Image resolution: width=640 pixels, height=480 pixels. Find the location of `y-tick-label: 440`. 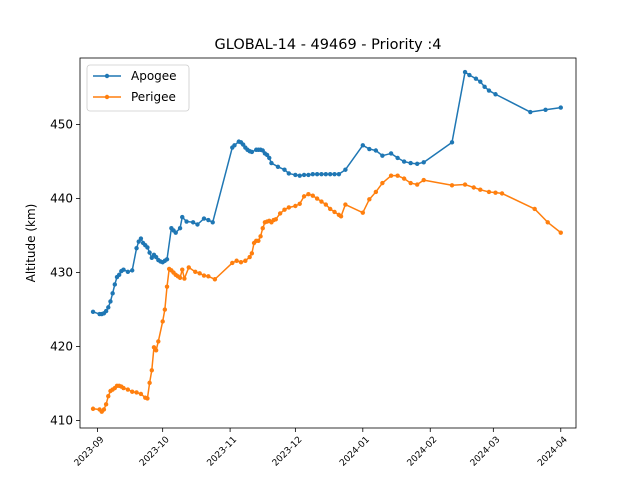

y-tick-label: 440 is located at coordinates (61, 199).